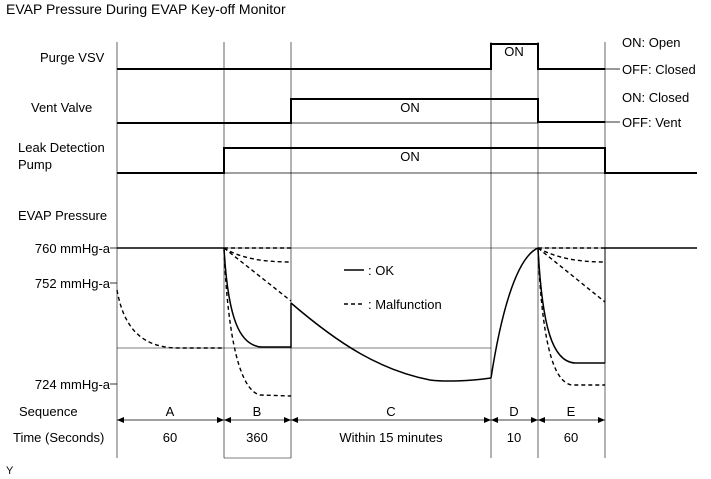  Describe the element at coordinates (257, 274) in the screenshot. I see `mal-b-linear` at that location.